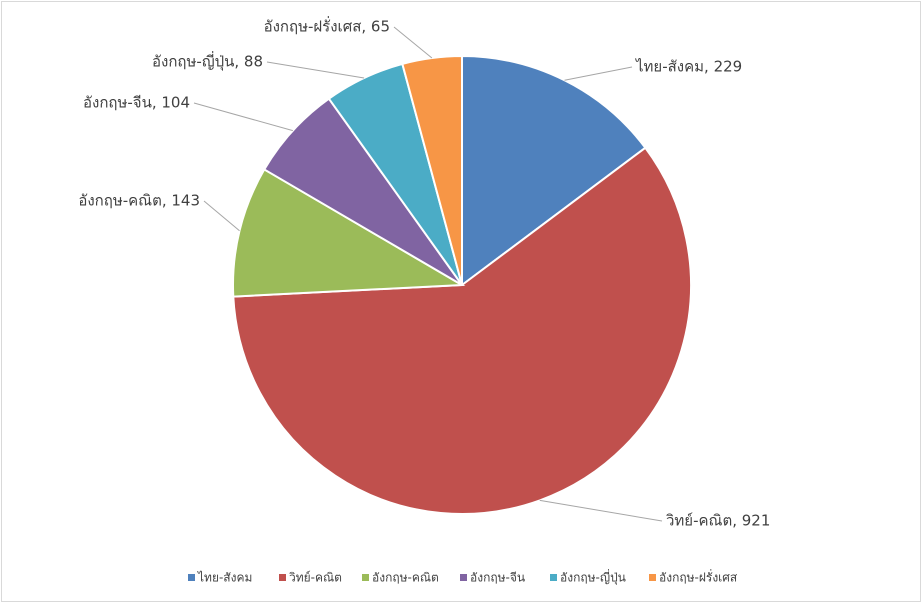  I want to click on data-label: อังกฤษ-จีน, 104, so click(136, 103).